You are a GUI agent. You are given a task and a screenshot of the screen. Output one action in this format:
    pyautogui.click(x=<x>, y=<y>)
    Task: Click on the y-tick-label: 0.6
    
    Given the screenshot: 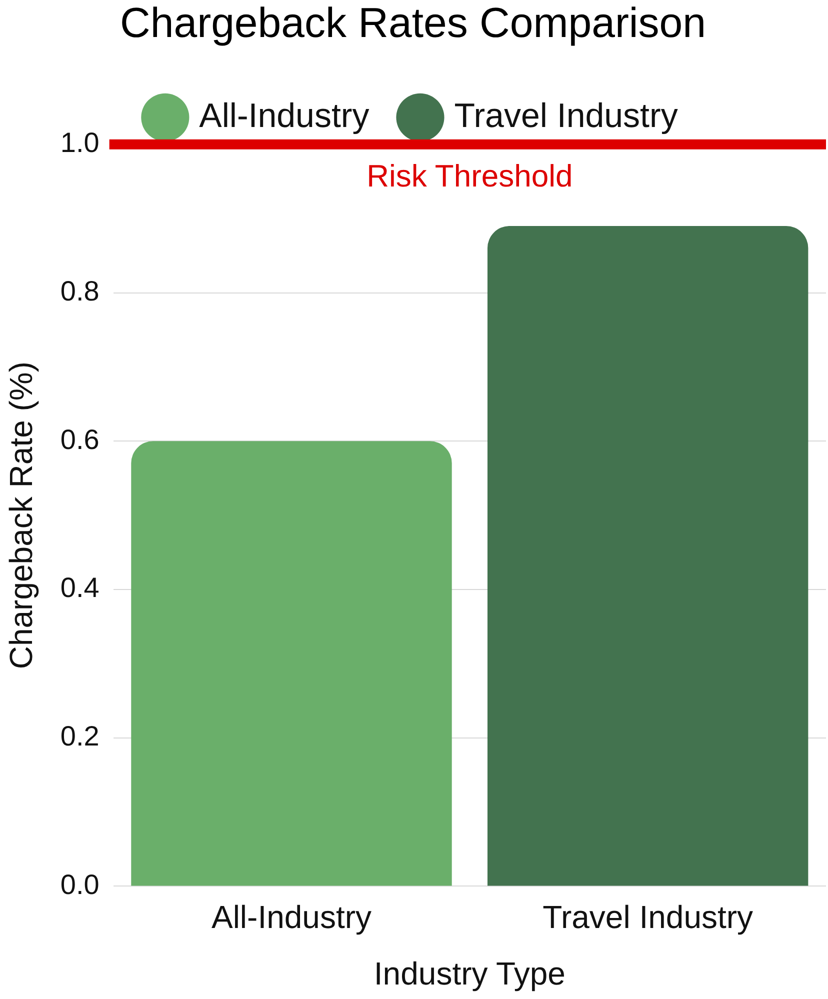 What is the action you would take?
    pyautogui.click(x=80, y=439)
    